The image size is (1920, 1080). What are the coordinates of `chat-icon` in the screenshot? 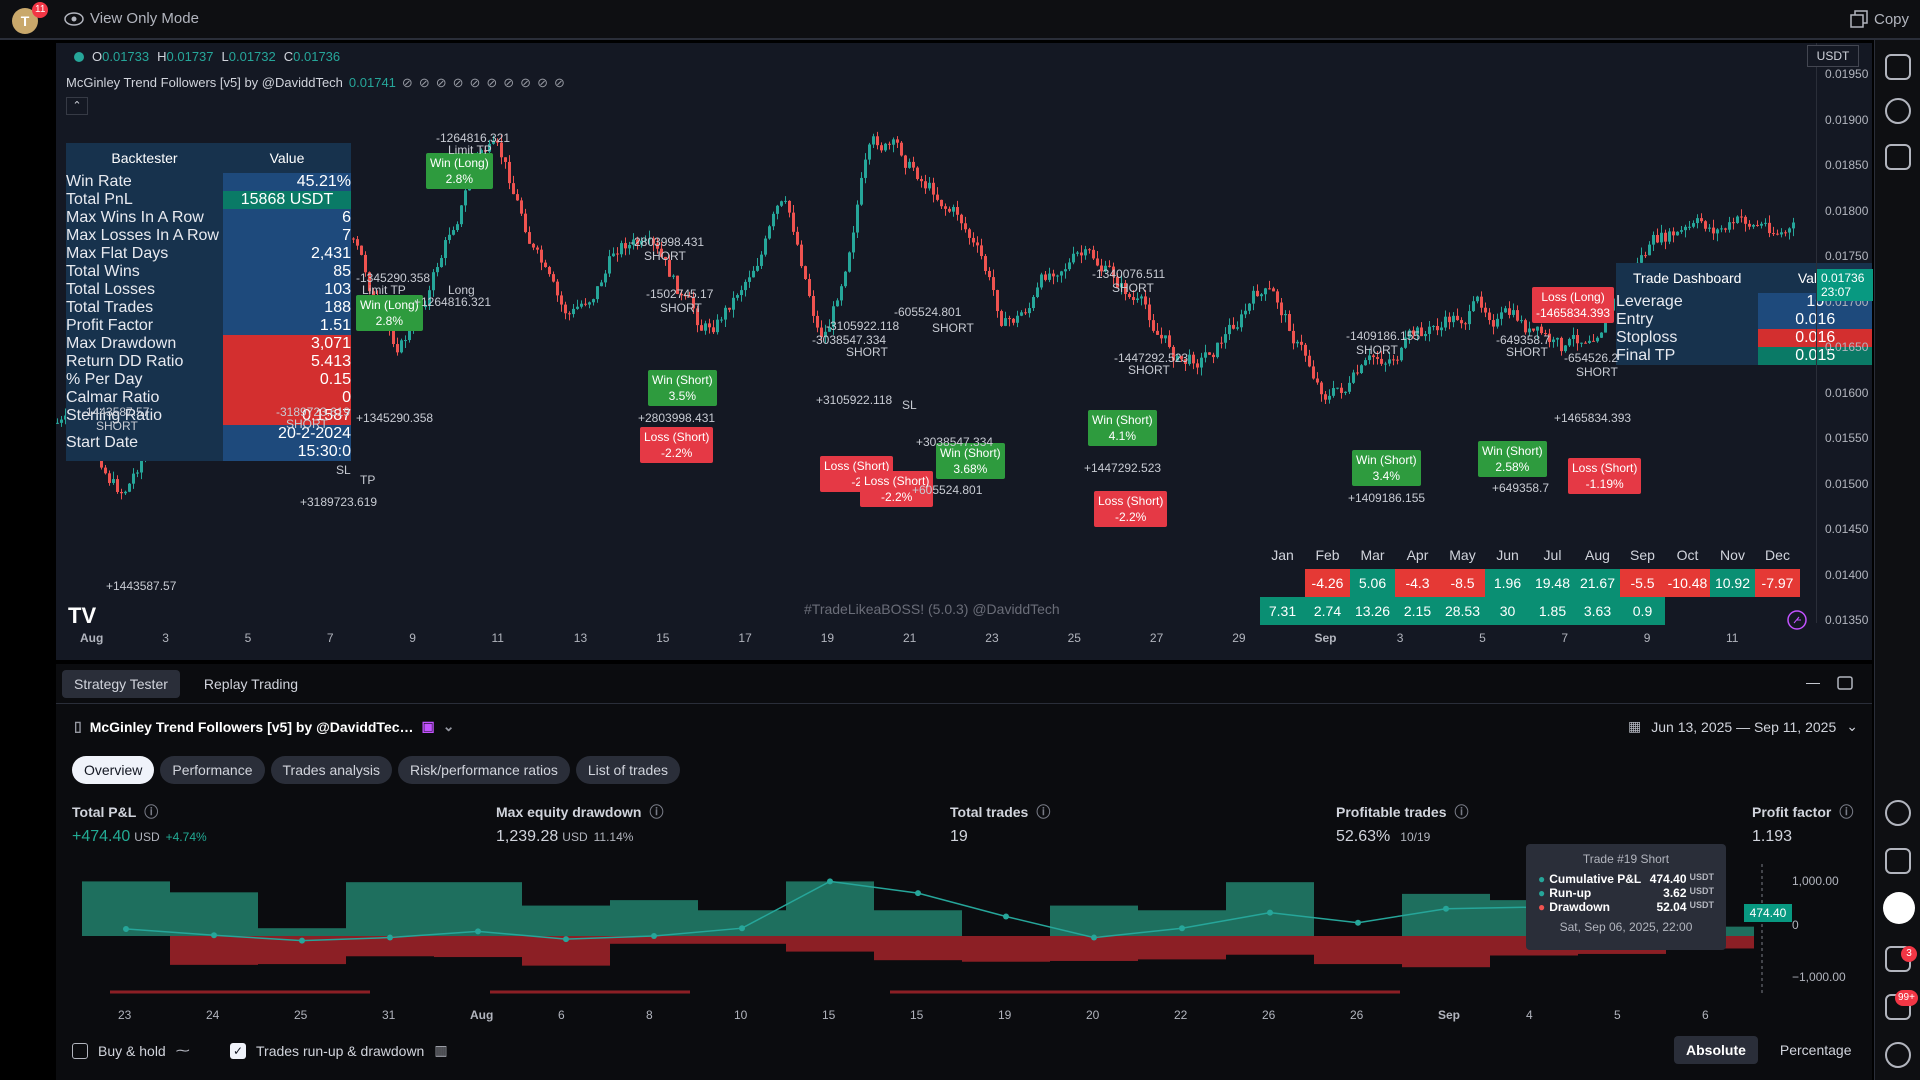 It's located at (1898, 157).